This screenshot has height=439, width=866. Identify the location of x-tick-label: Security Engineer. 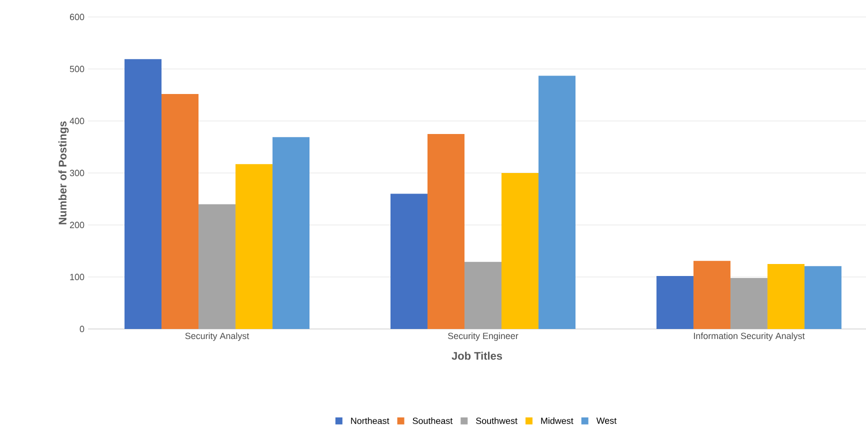
(483, 336).